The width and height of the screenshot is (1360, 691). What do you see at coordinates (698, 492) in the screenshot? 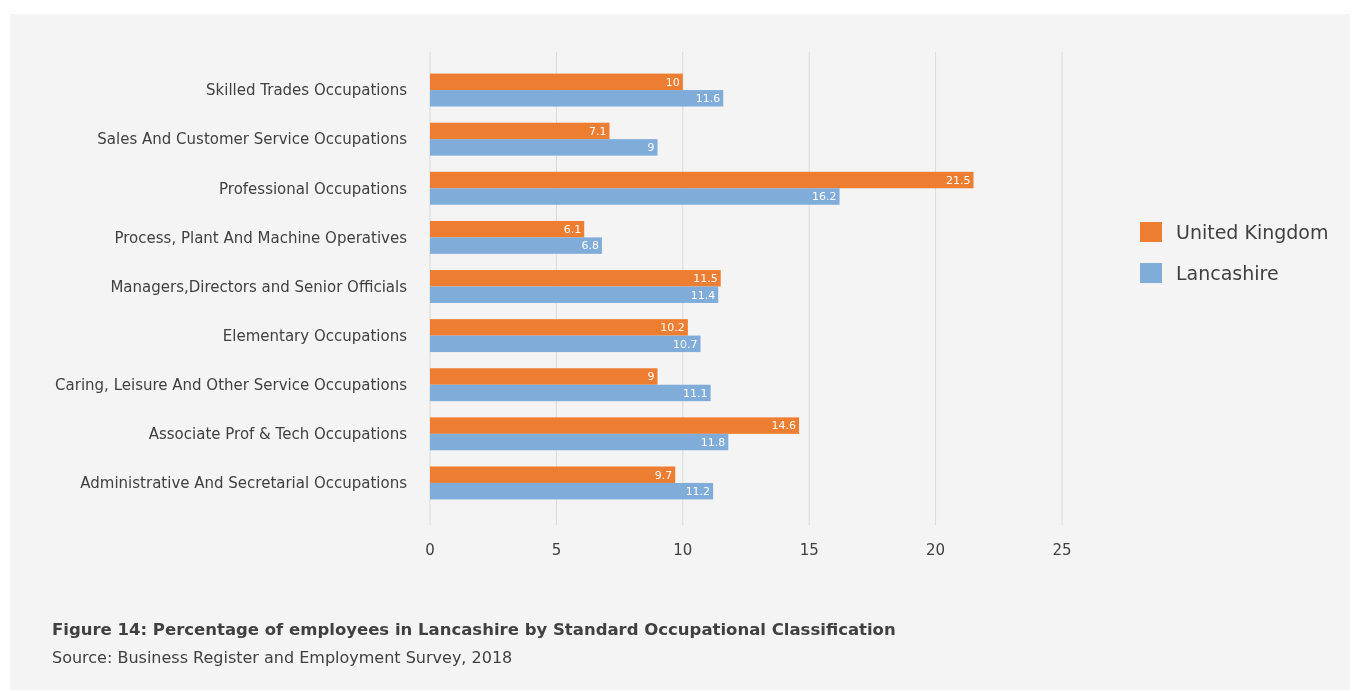
I see `data-label: 11.2` at bounding box center [698, 492].